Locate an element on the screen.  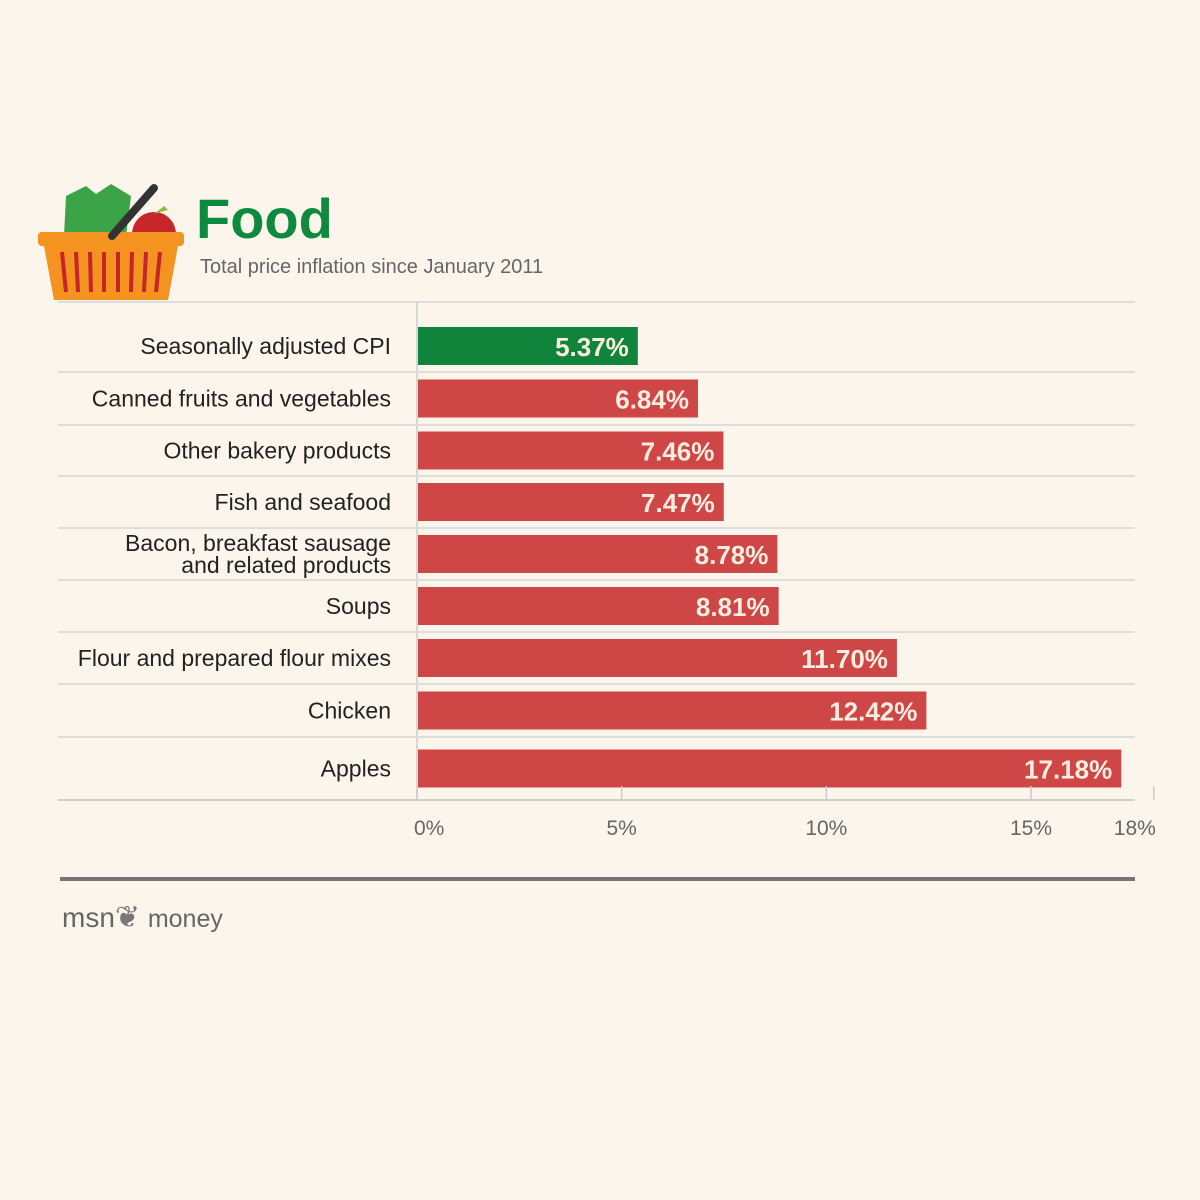
bar-value-label: 8.78% is located at coordinates (732, 555).